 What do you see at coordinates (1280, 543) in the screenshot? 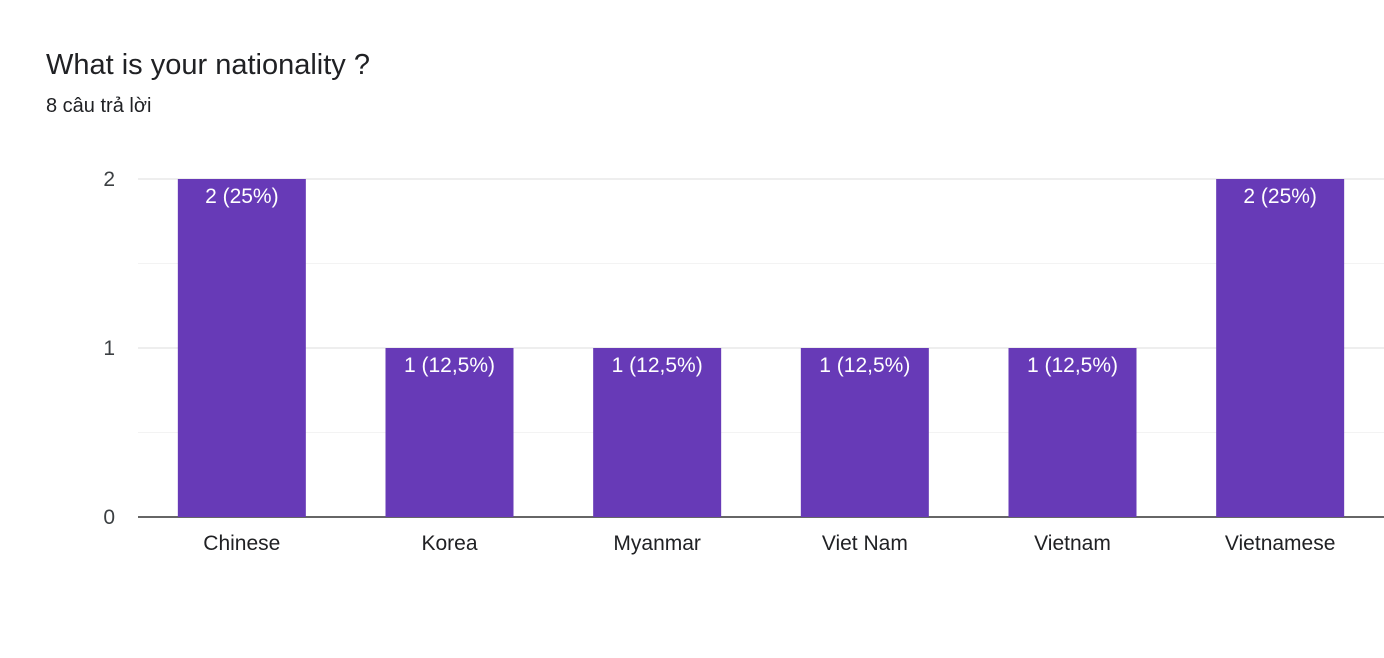
I see `x-category-label: Vietnamese` at bounding box center [1280, 543].